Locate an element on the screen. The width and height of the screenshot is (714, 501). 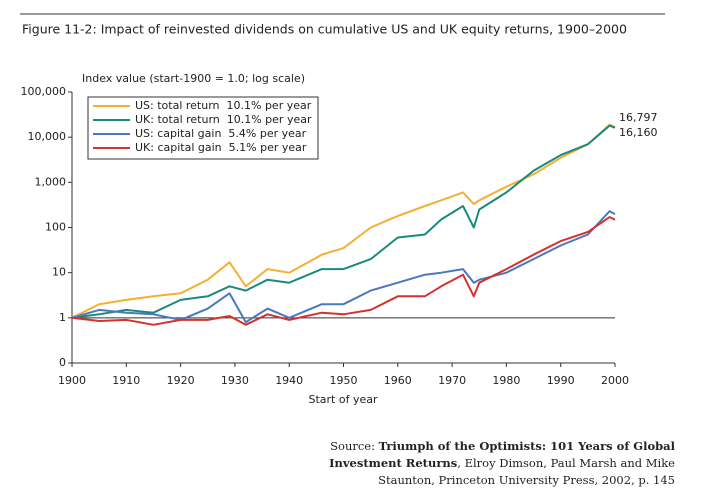
x-tick-label: 1950 is located at coordinates (344, 380).